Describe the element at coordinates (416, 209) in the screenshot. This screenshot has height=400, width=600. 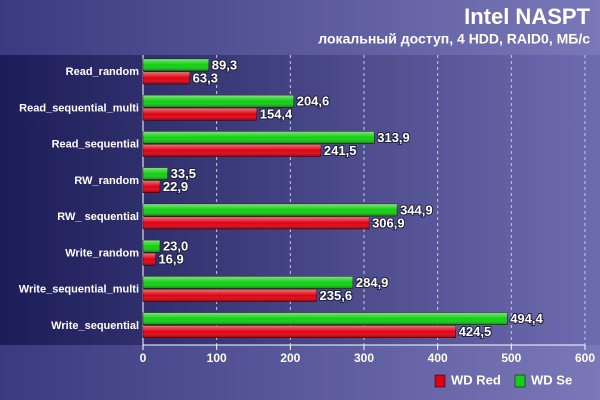
I see `value-label: 344,9` at that location.